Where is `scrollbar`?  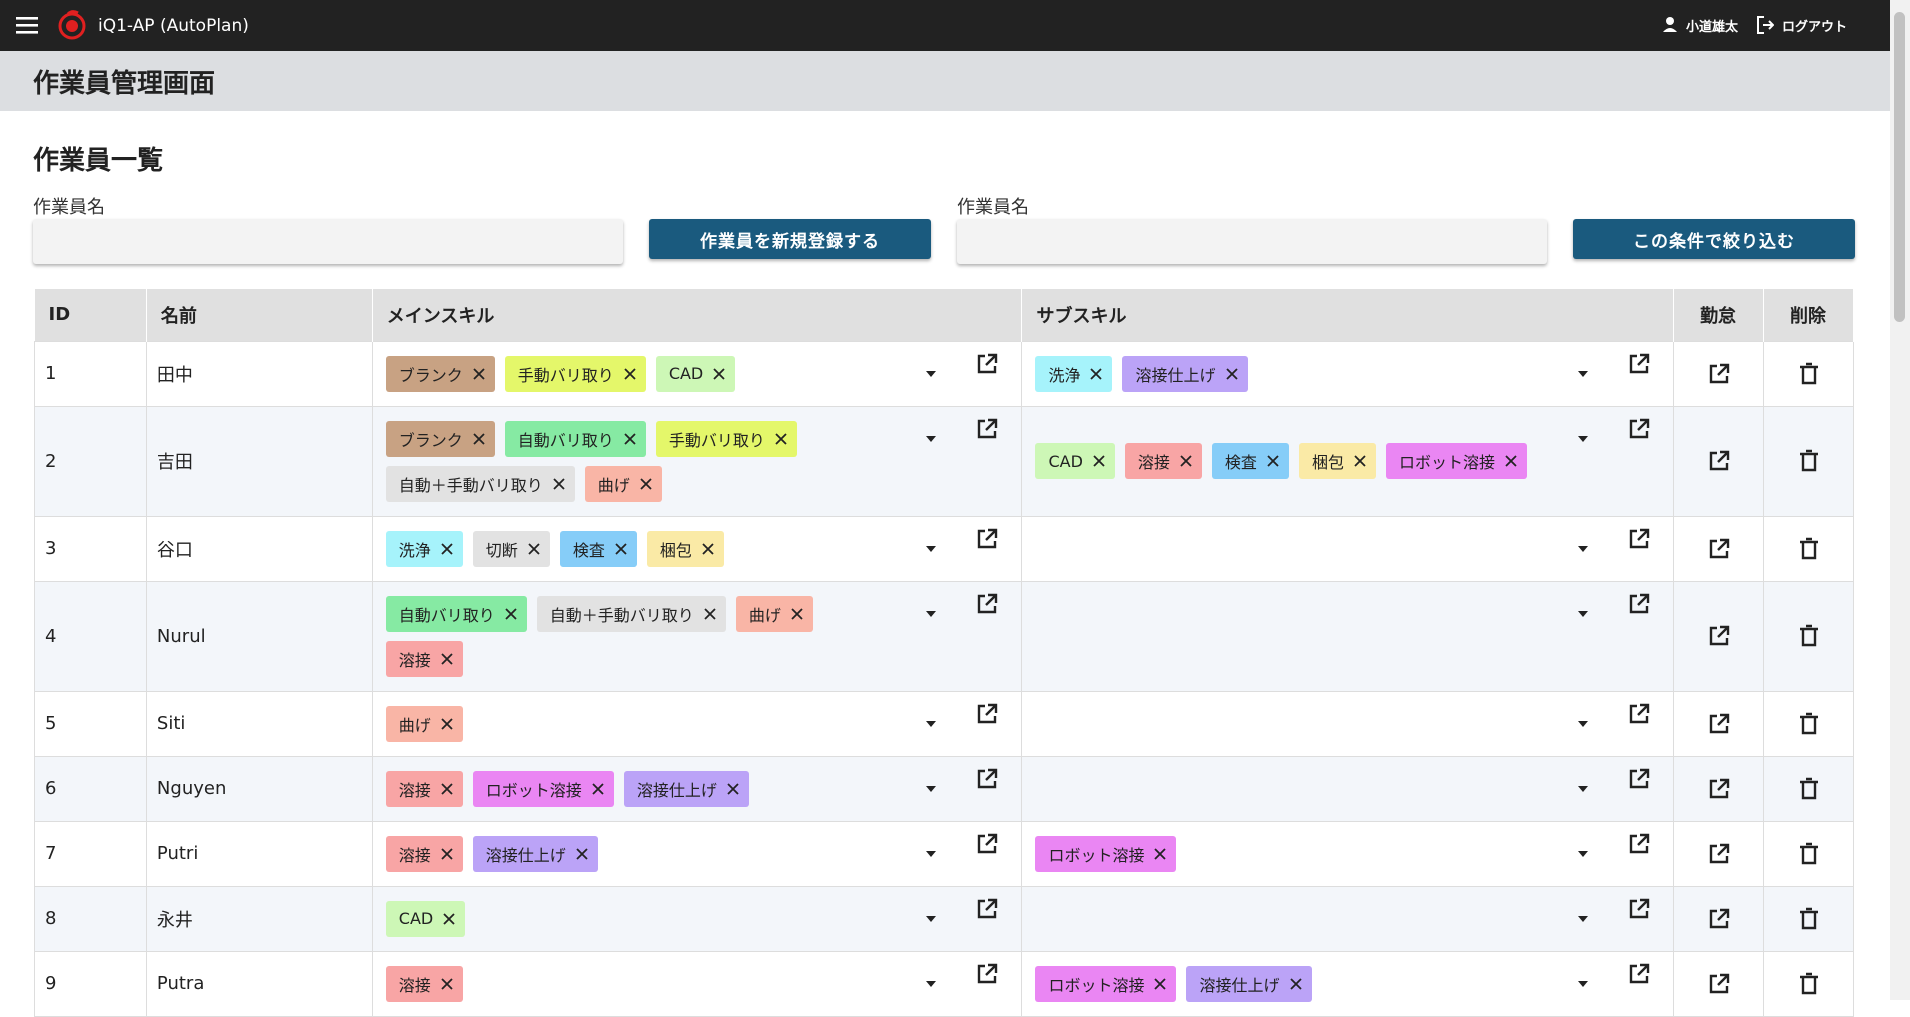 scrollbar is located at coordinates (1900, 500).